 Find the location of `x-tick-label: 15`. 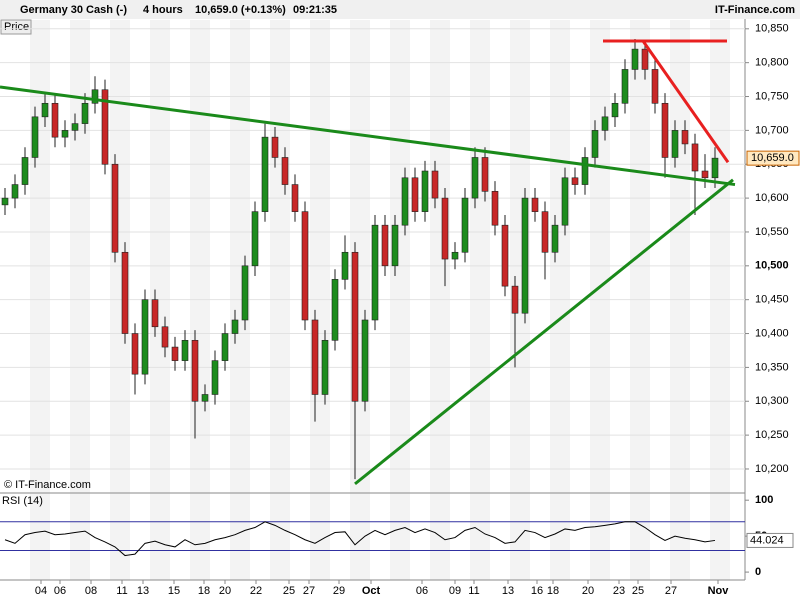

x-tick-label: 15 is located at coordinates (174, 591).